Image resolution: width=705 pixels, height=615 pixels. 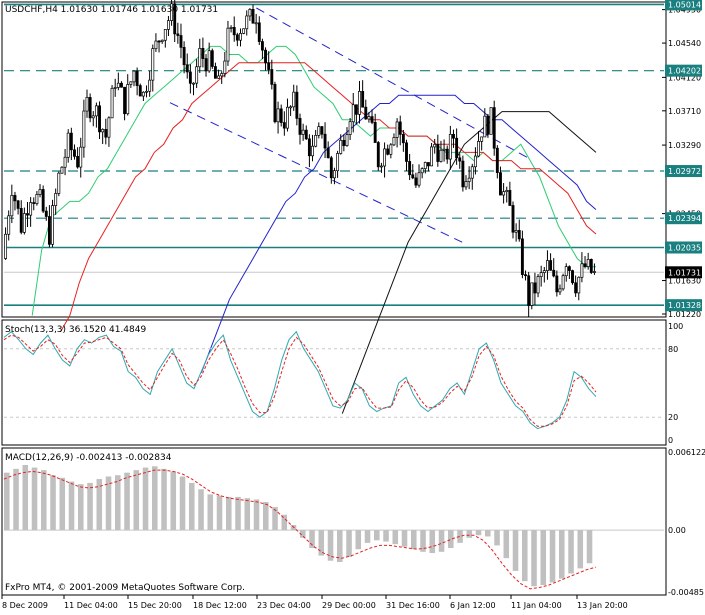 What do you see at coordinates (673, 349) in the screenshot?
I see `stoch-tick-label: 80` at bounding box center [673, 349].